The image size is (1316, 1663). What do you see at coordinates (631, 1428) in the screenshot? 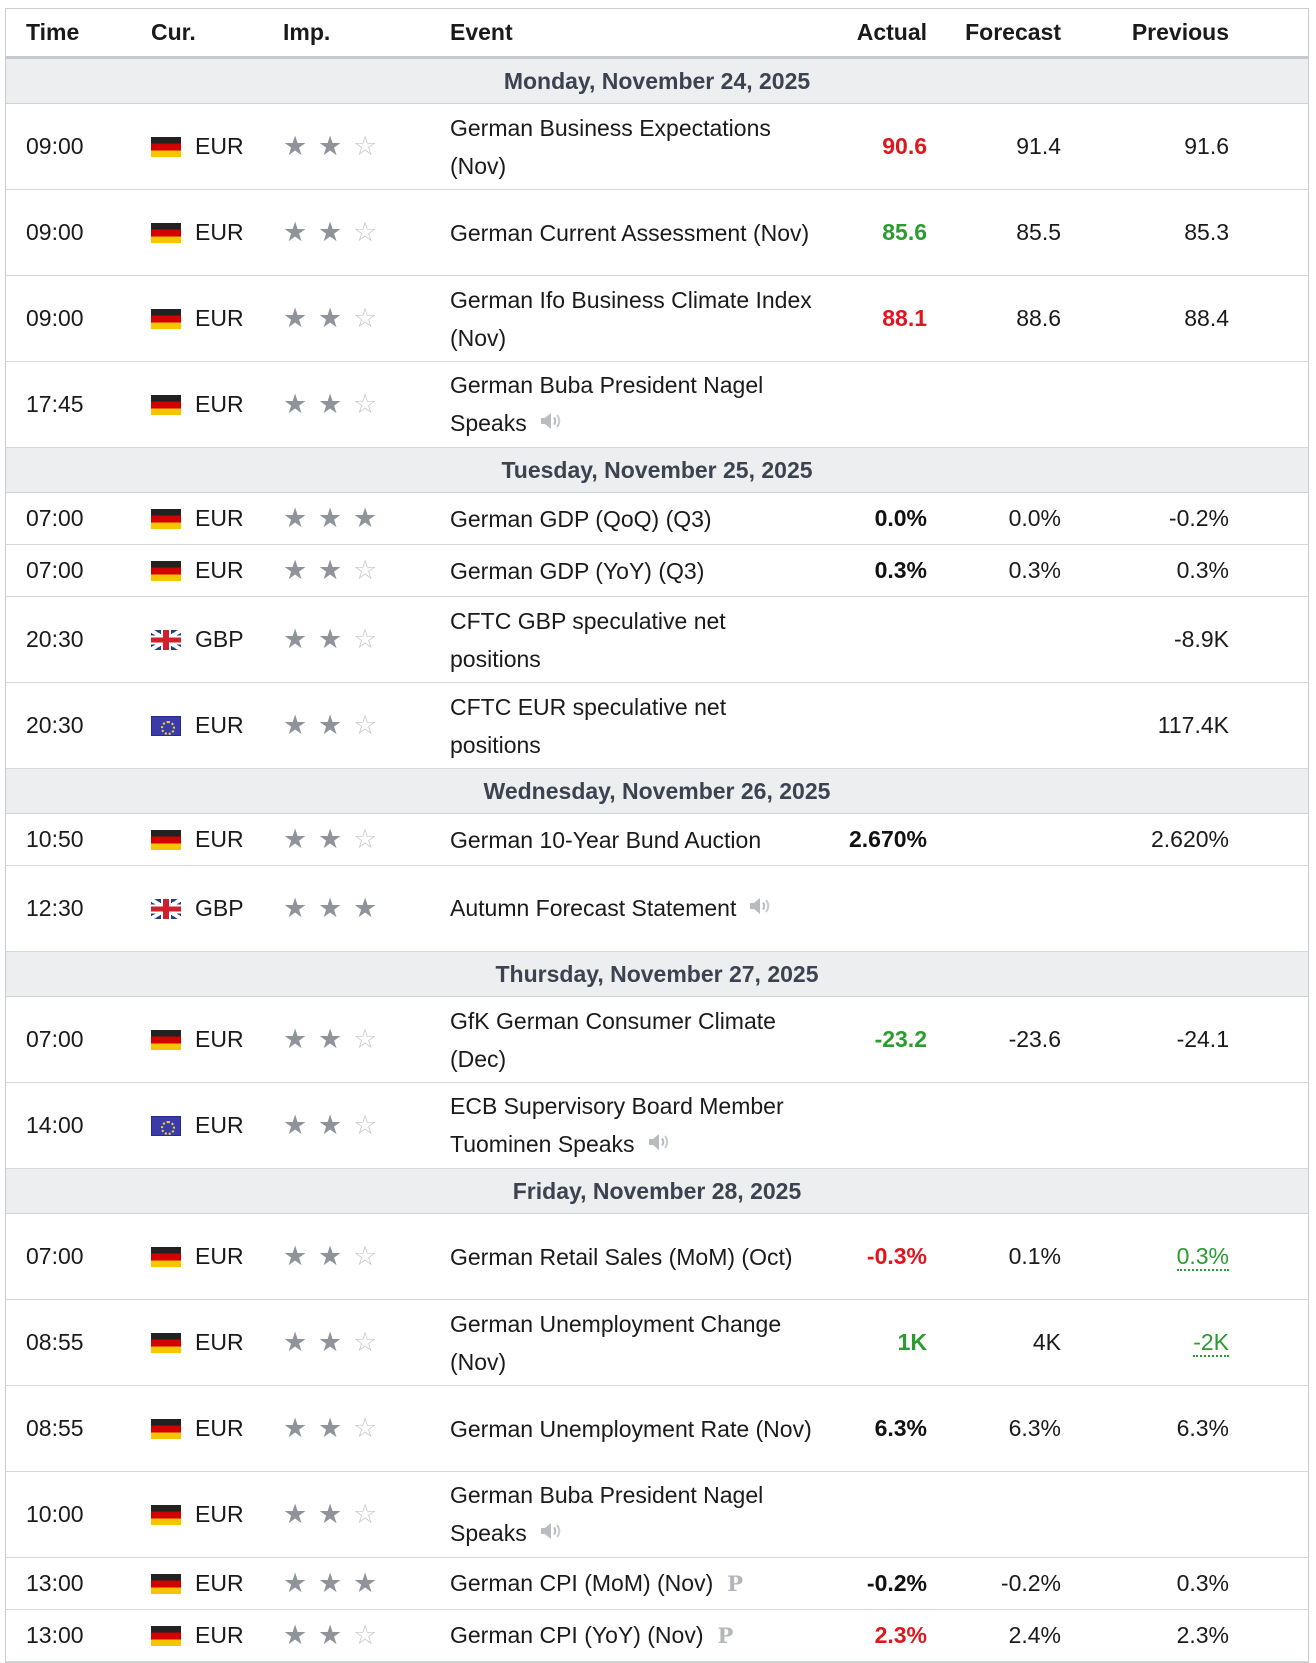
I see `event-name: German Unemployment Rate (Nov)` at bounding box center [631, 1428].